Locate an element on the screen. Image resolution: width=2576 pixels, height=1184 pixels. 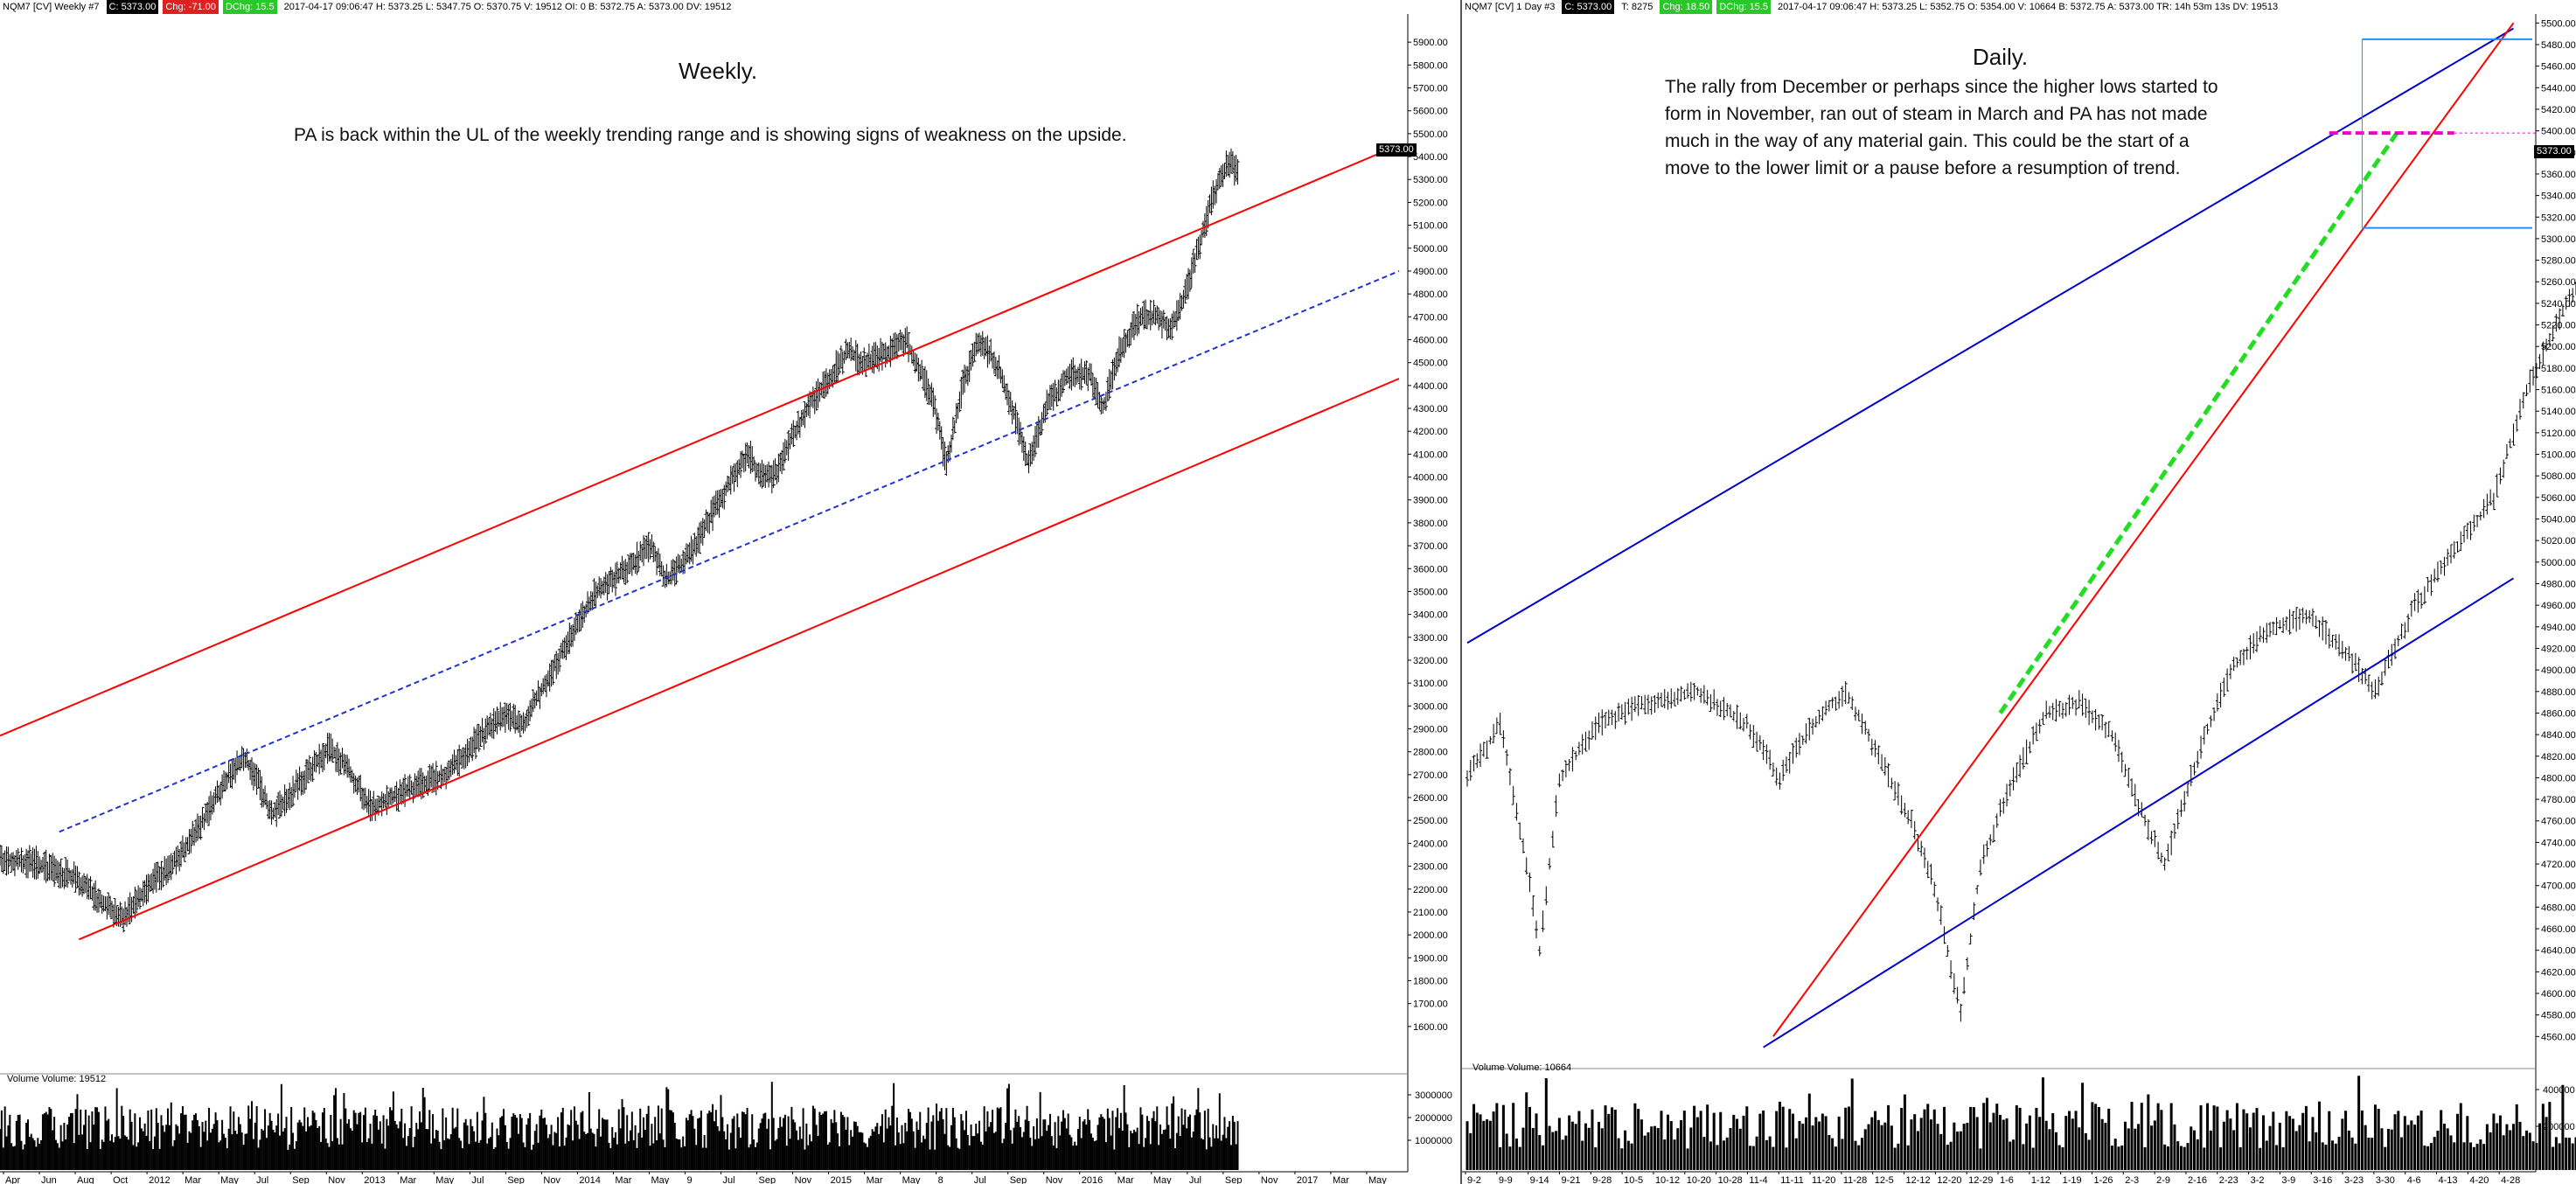
price-tick-label: 4960.00 is located at coordinates (2558, 606).